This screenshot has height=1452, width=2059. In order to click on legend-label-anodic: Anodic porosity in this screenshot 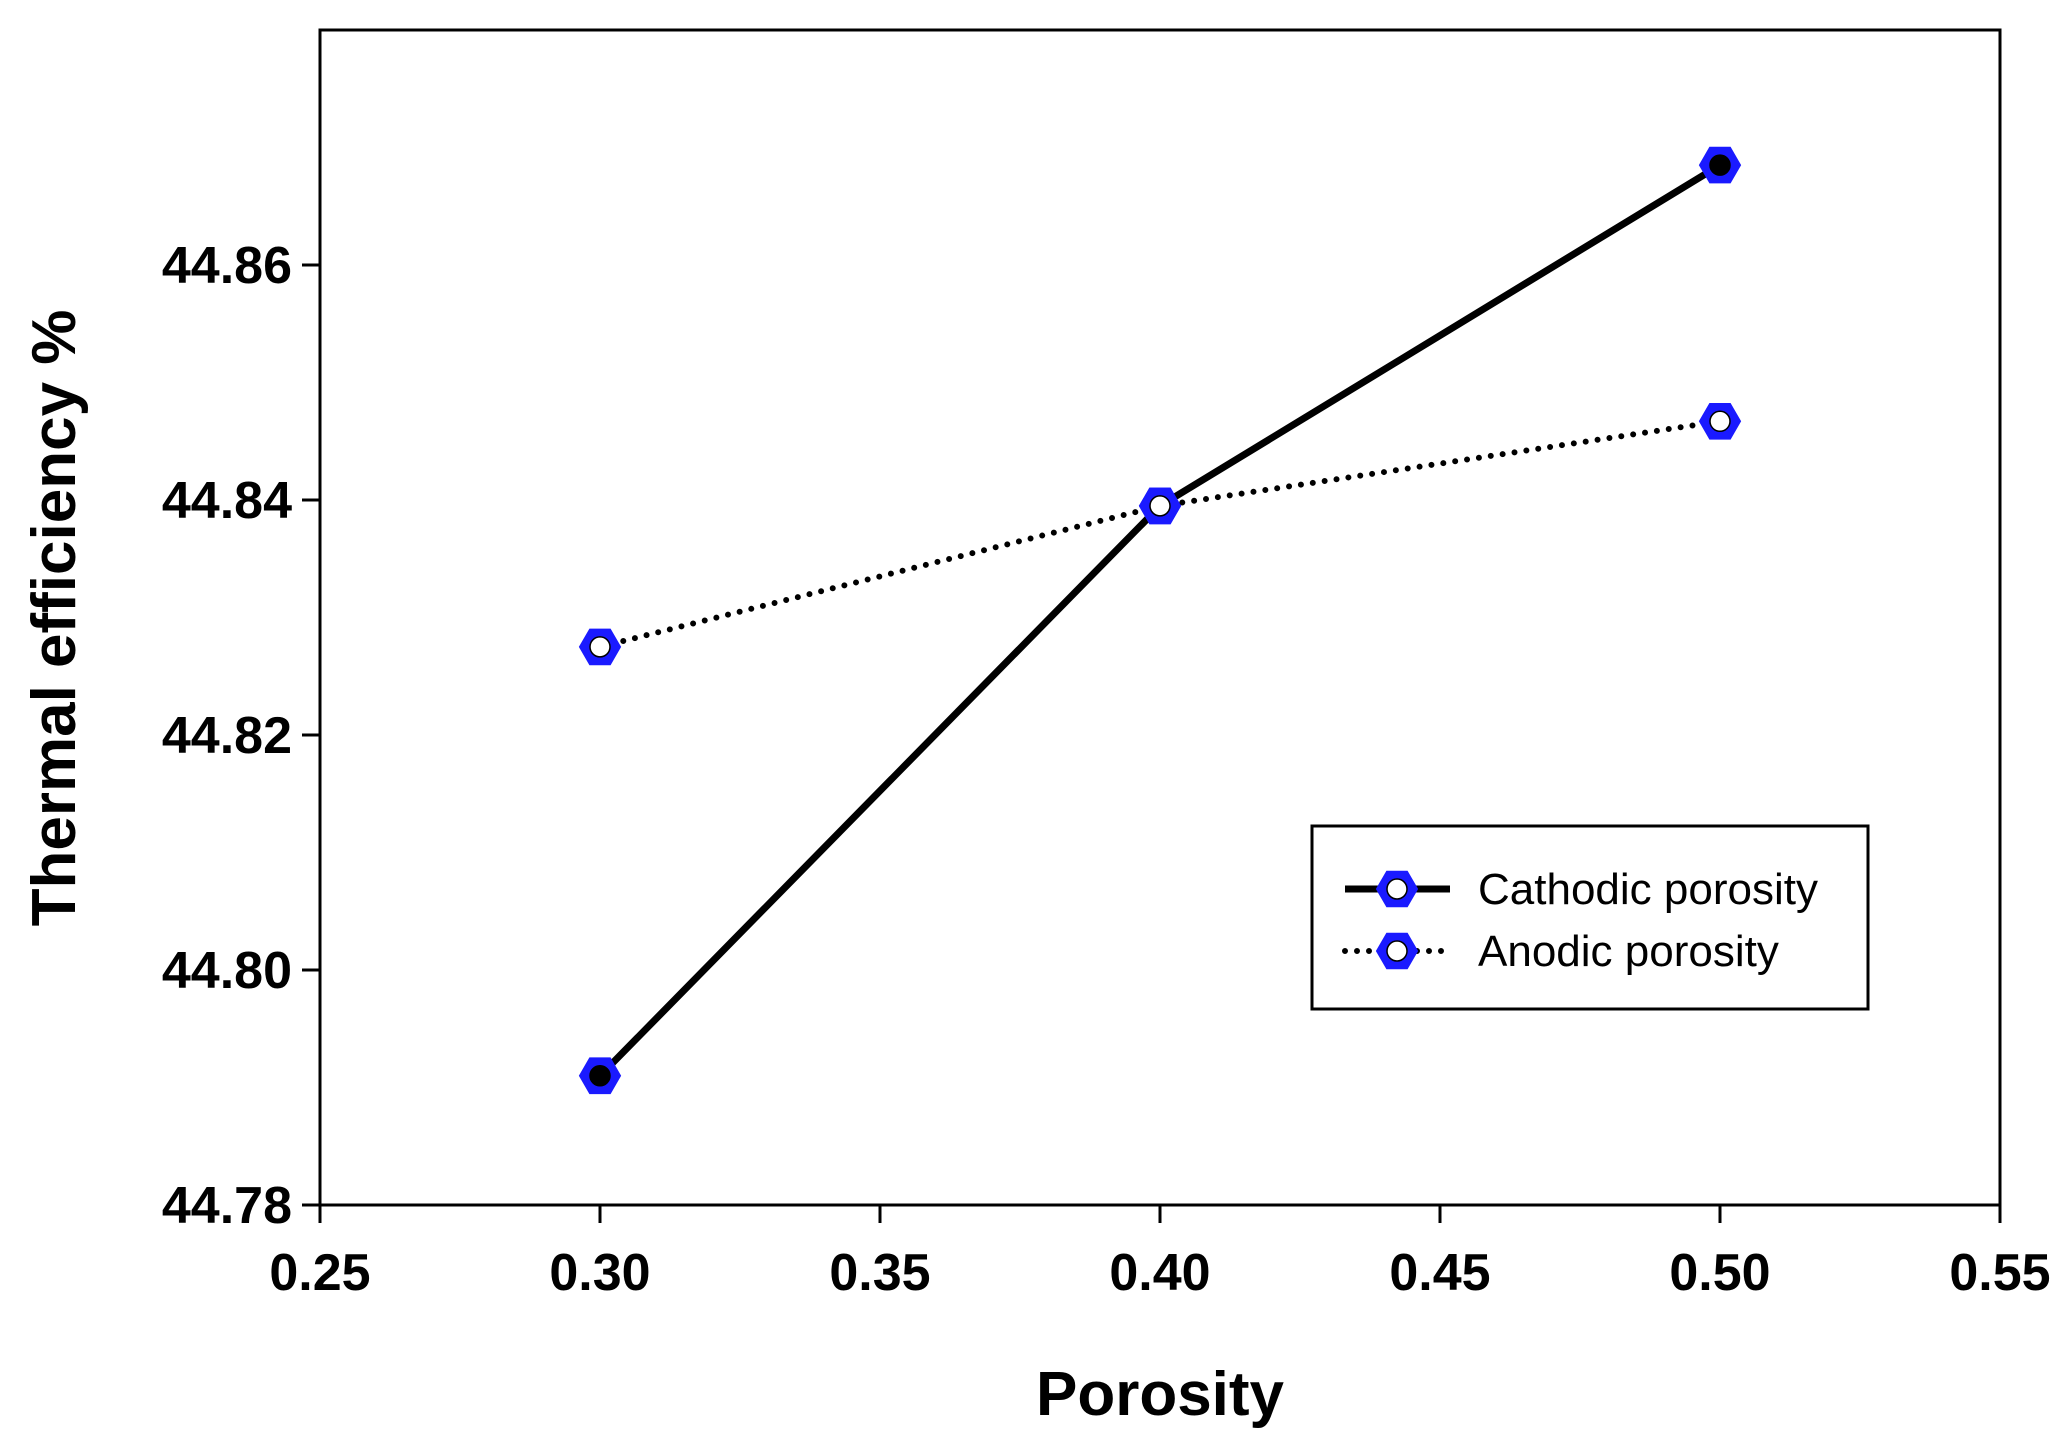, I will do `click(1628, 951)`.